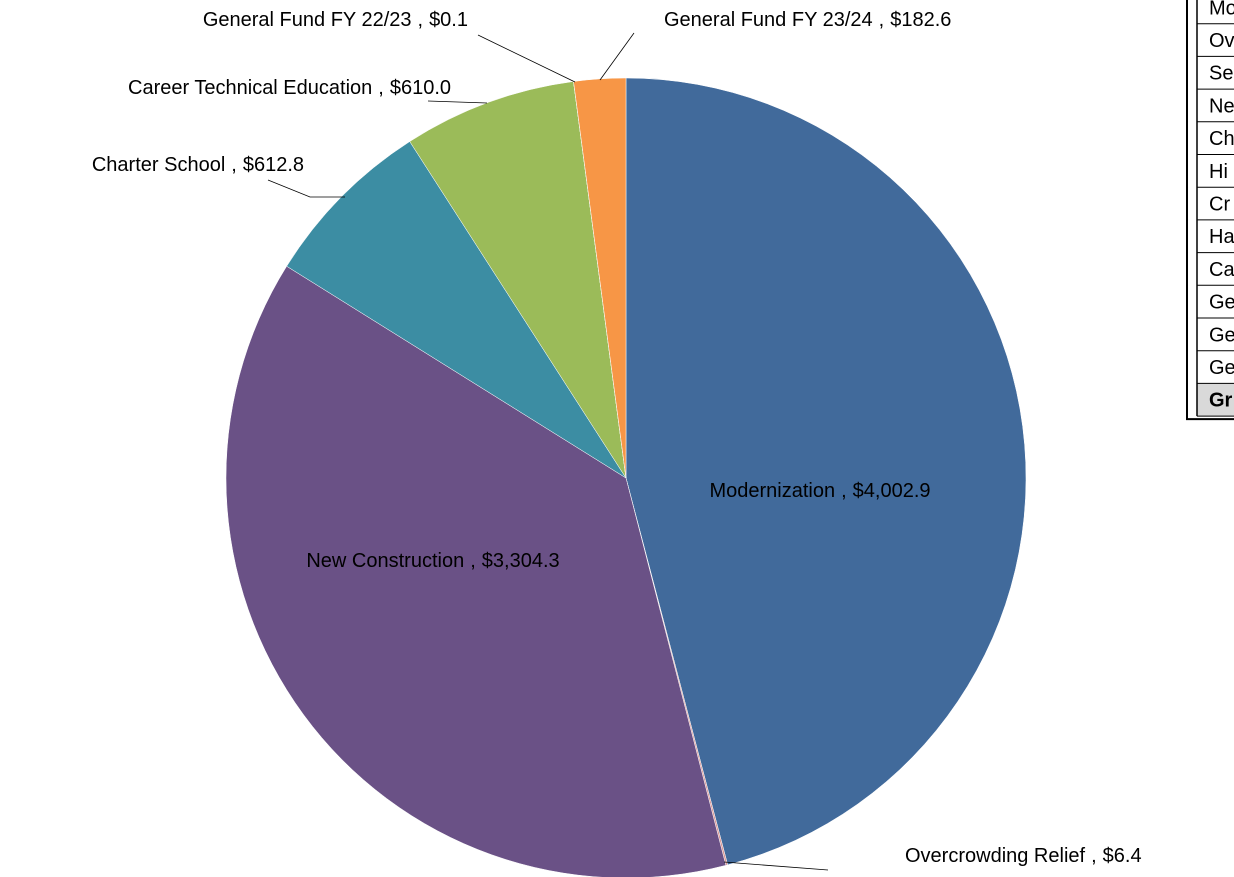 Image resolution: width=1234 pixels, height=877 pixels. I want to click on table-cell: Ov, so click(1221, 41).